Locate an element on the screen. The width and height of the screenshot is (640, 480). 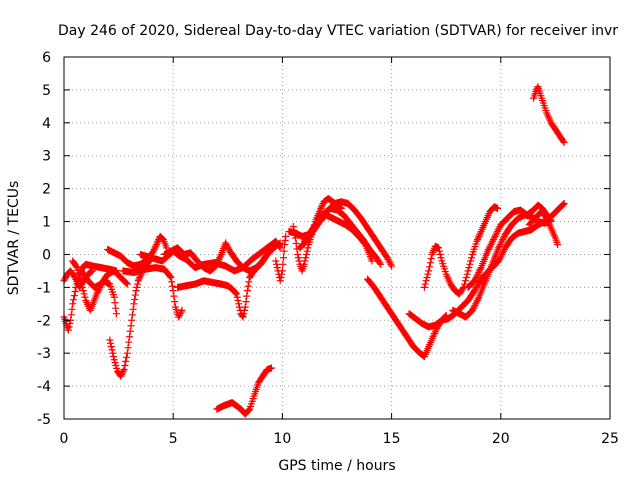
y-tick-label: 3 is located at coordinates (46, 157).